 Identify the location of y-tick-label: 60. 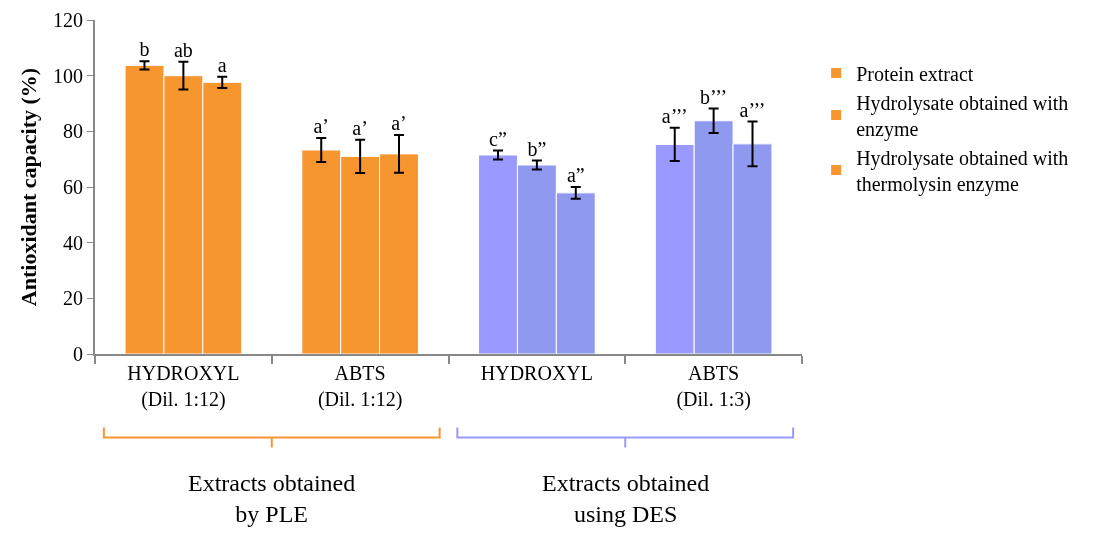
(73, 187).